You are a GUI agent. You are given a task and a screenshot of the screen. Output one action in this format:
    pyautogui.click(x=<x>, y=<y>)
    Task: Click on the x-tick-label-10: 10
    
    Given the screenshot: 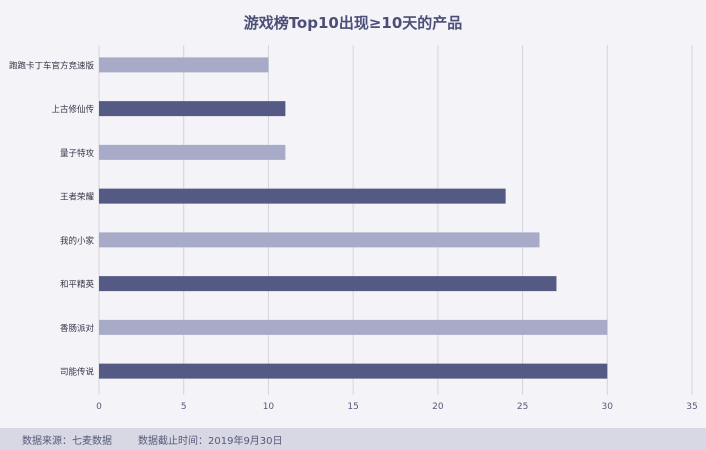 What is the action you would take?
    pyautogui.click(x=269, y=407)
    